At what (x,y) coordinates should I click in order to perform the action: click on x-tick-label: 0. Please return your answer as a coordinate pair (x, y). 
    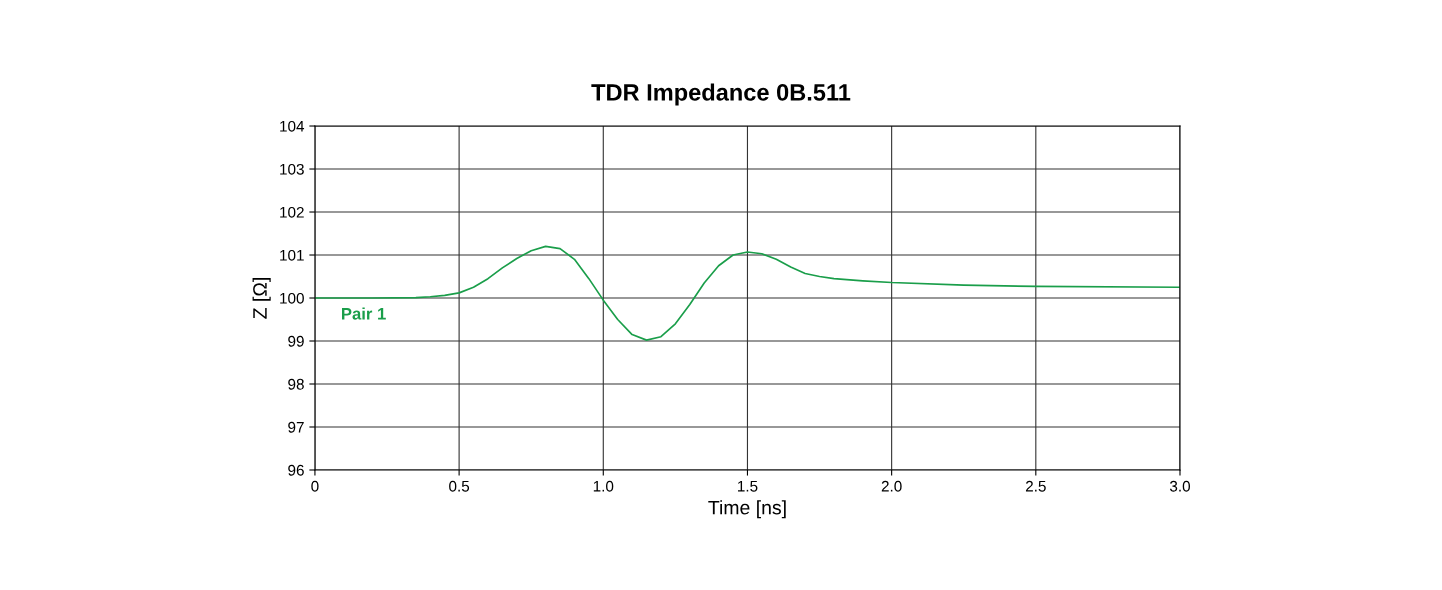
    Looking at the image, I should click on (315, 486).